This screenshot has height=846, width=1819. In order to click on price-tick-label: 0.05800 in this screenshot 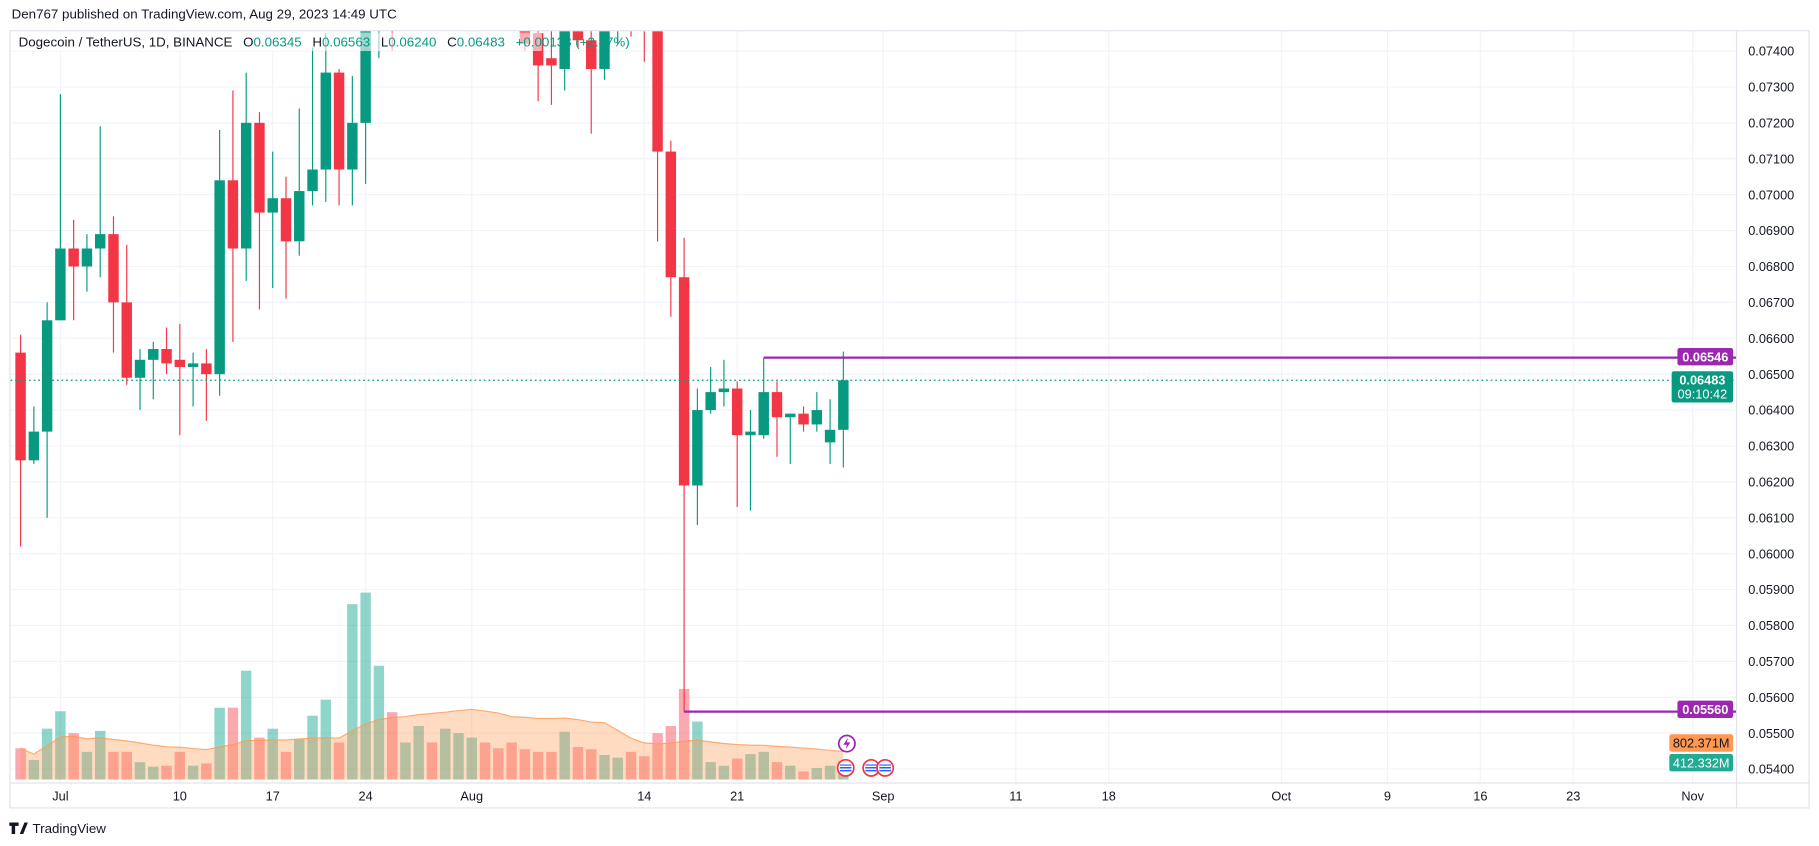, I will do `click(1771, 625)`.